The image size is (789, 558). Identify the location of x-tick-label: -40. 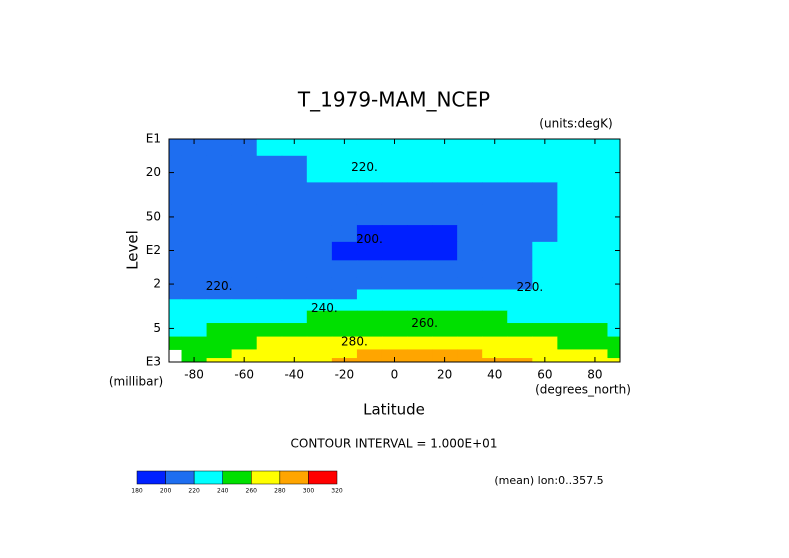
(294, 375).